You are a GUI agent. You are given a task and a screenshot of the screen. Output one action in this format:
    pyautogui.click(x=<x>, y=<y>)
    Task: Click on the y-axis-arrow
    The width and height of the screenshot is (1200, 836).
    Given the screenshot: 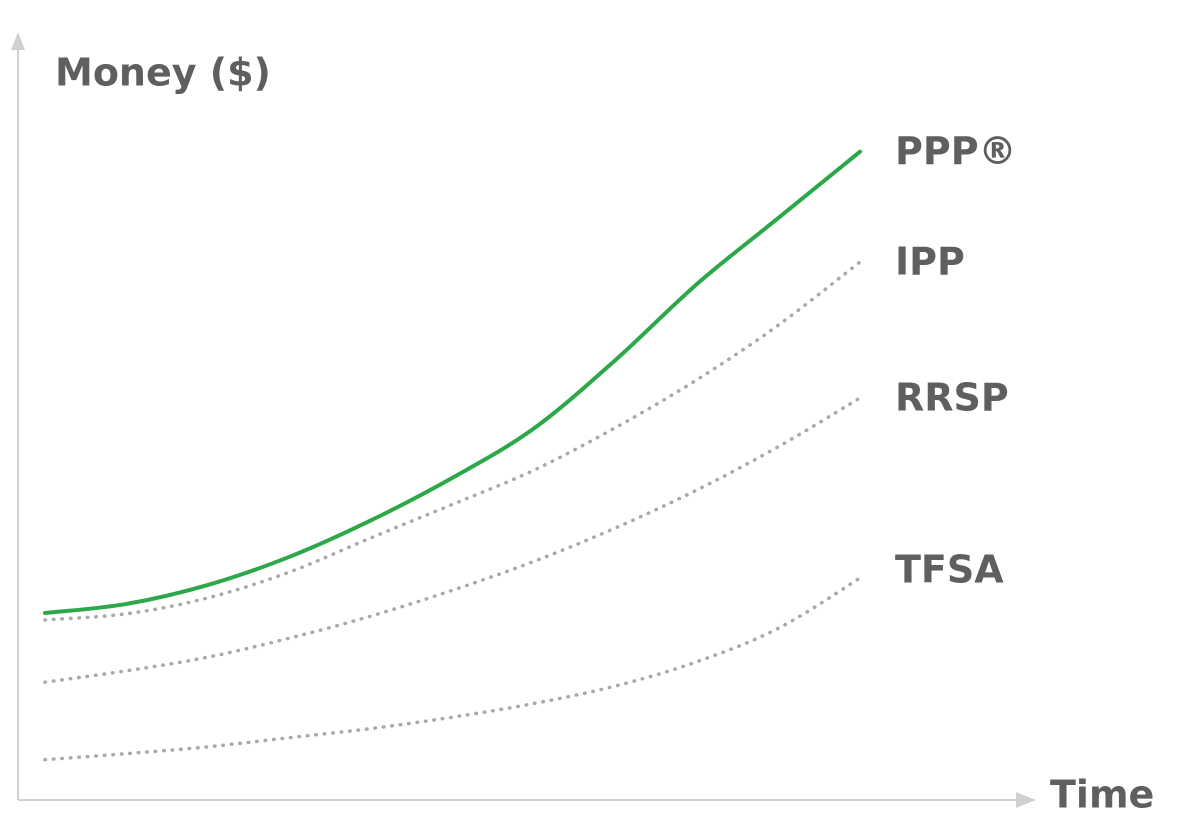 What is the action you would take?
    pyautogui.click(x=18, y=41)
    